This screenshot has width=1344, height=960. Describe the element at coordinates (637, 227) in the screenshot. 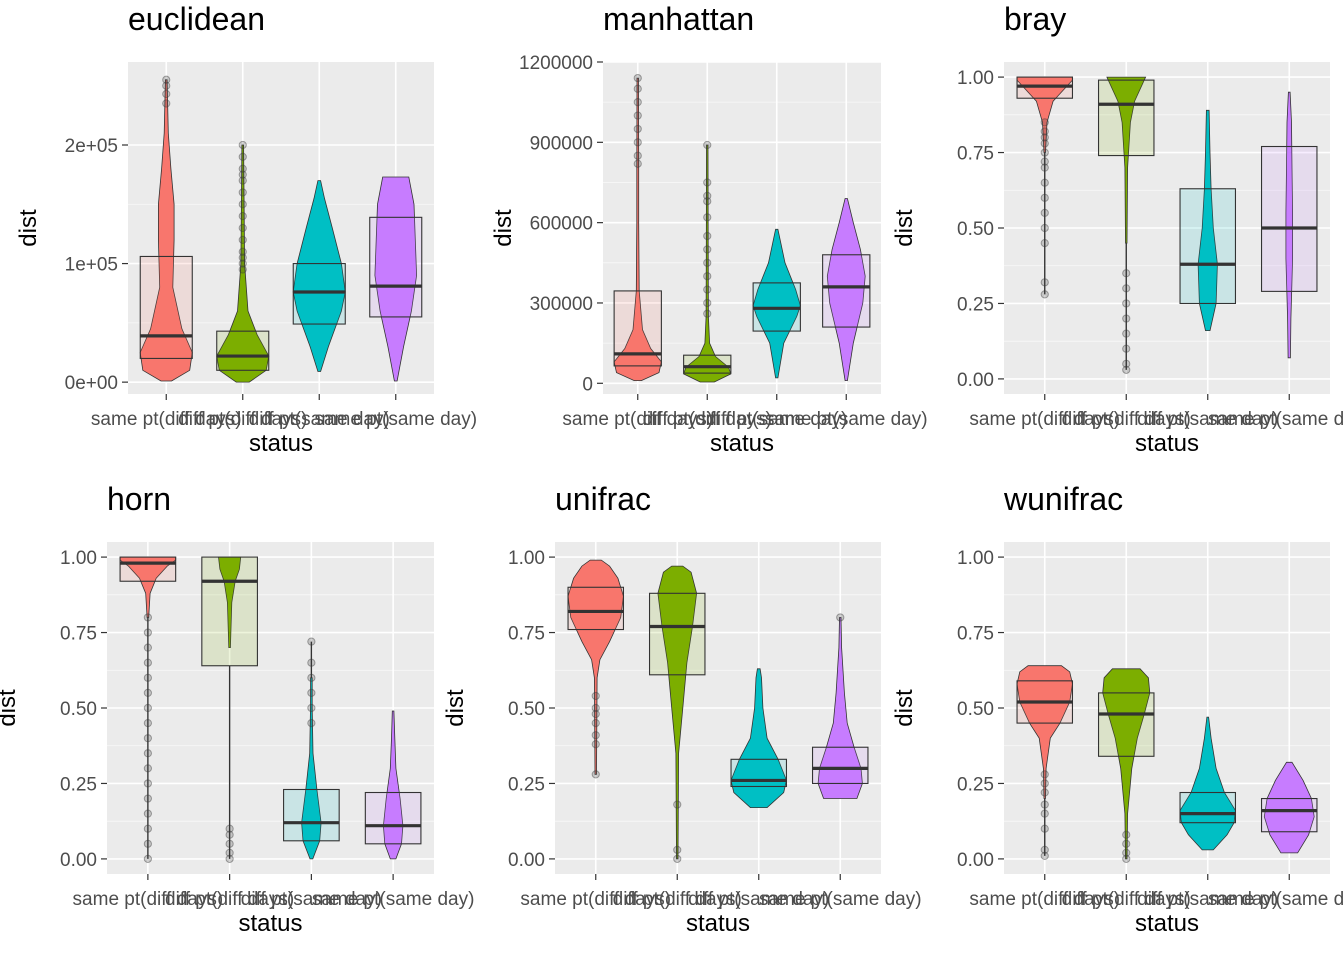

I see `series-same pt(diff days)` at that location.